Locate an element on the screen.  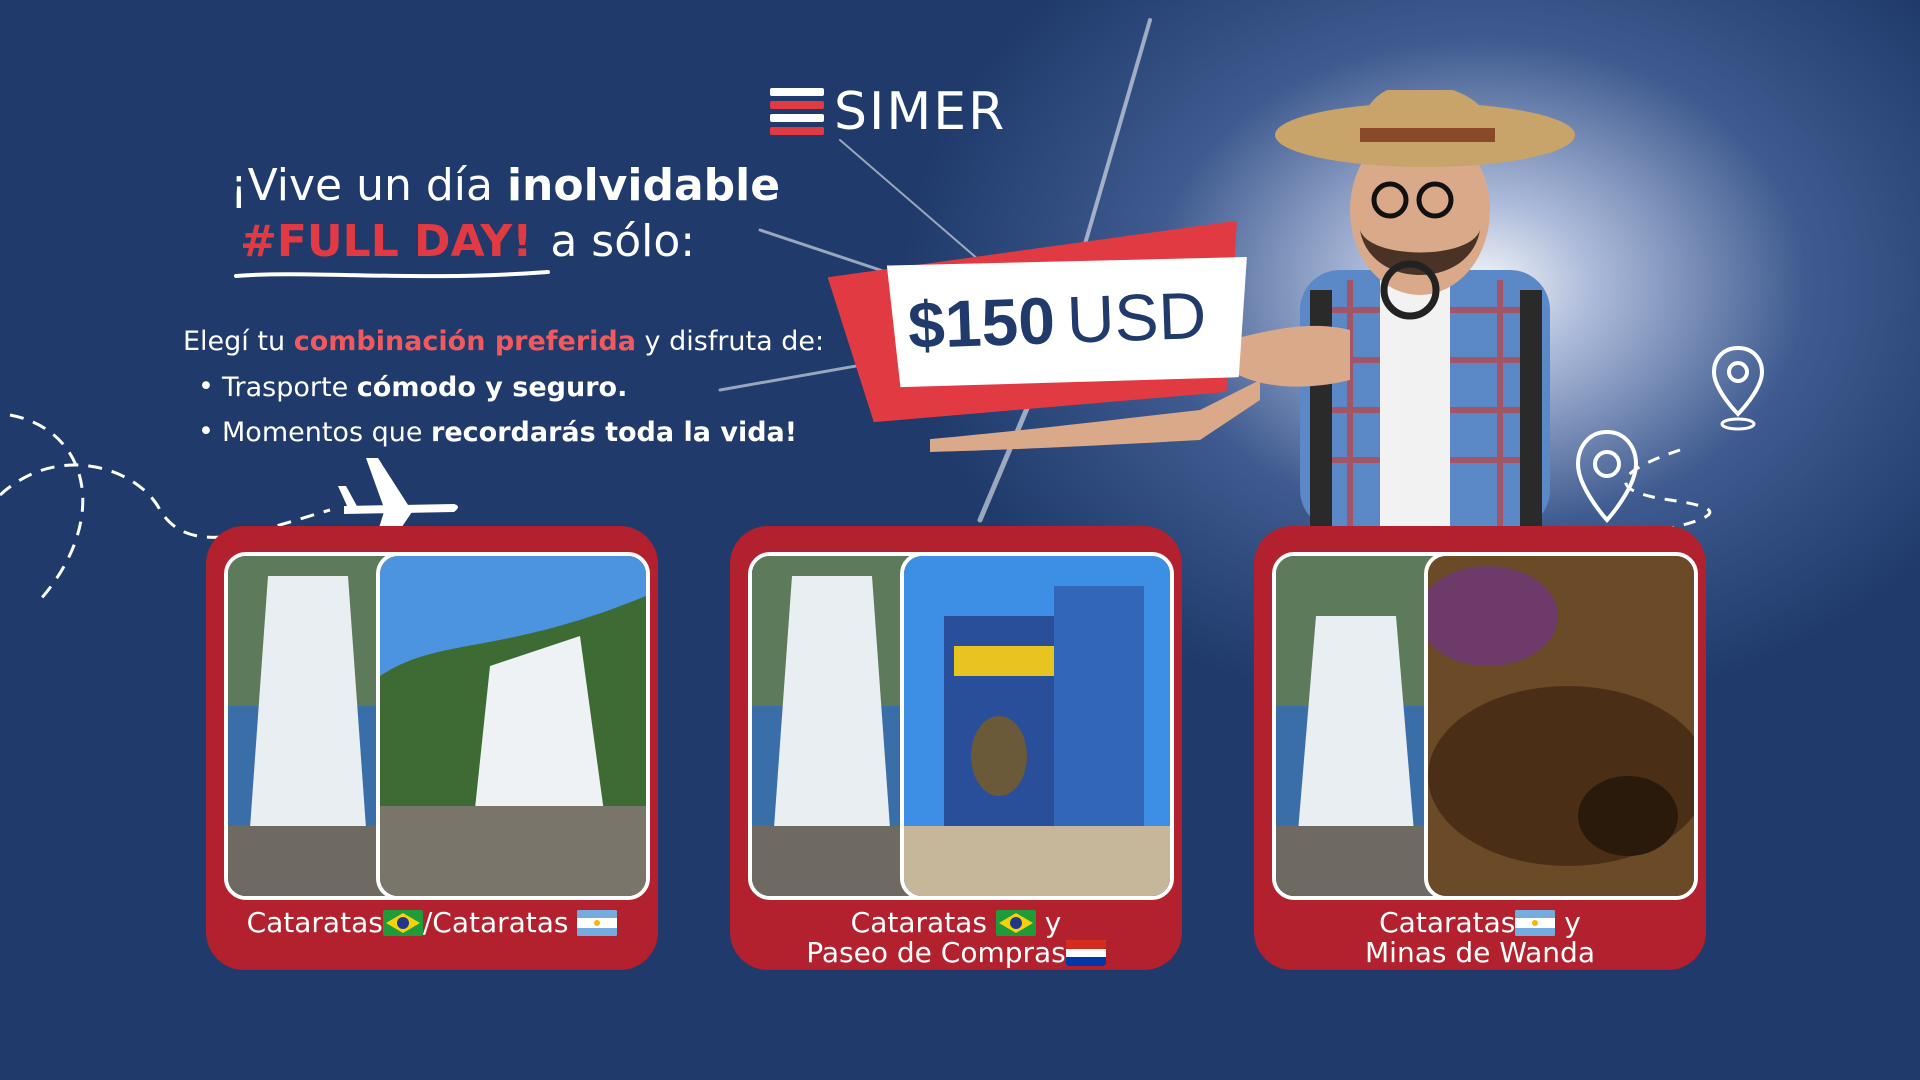
card-caption: Cataratas y Paseo de Compras is located at coordinates (956, 938).